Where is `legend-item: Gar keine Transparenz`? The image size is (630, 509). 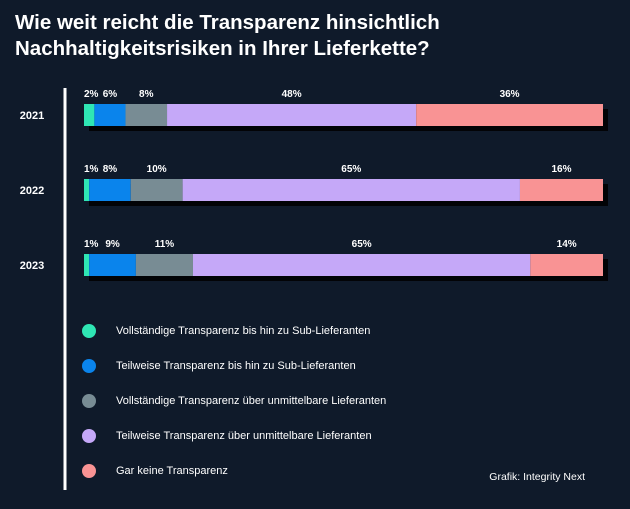
legend-item: Gar keine Transparenz is located at coordinates (234, 470).